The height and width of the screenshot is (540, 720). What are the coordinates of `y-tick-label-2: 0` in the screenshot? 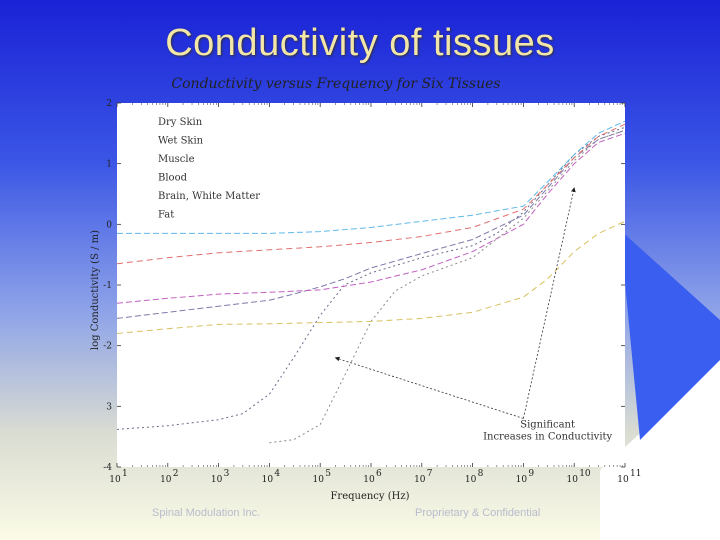 It's located at (109, 225).